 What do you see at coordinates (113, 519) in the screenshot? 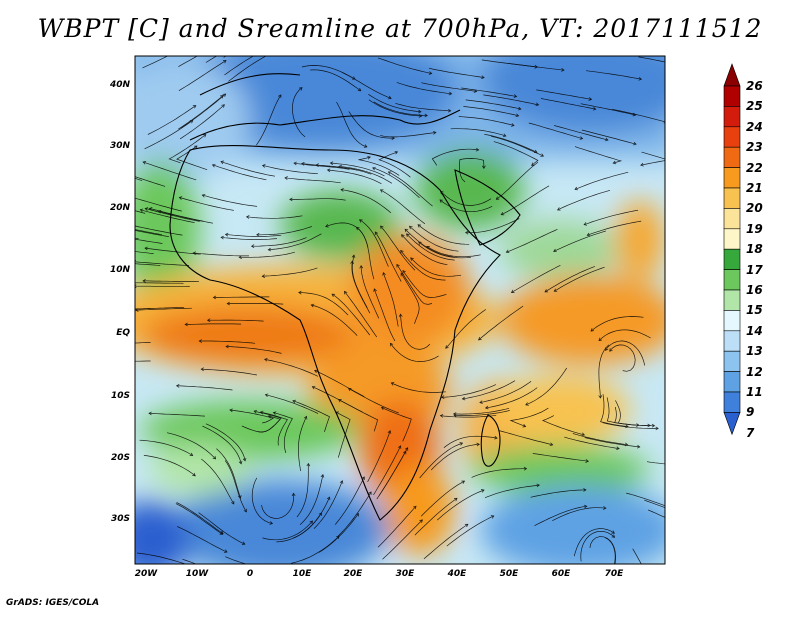
I see `lat-label: 30S` at bounding box center [113, 519].